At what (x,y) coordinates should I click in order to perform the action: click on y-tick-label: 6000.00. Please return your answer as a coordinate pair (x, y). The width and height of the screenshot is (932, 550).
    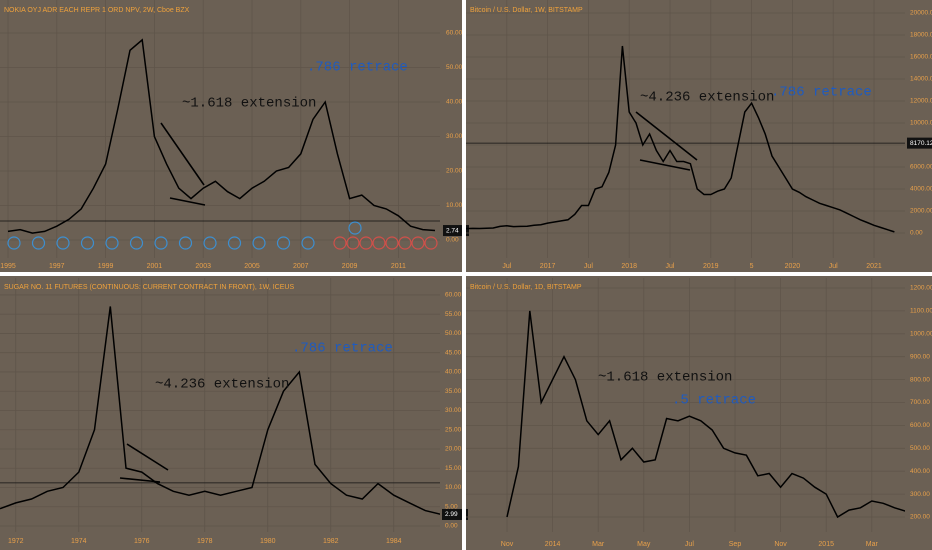
    Looking at the image, I should click on (921, 167).